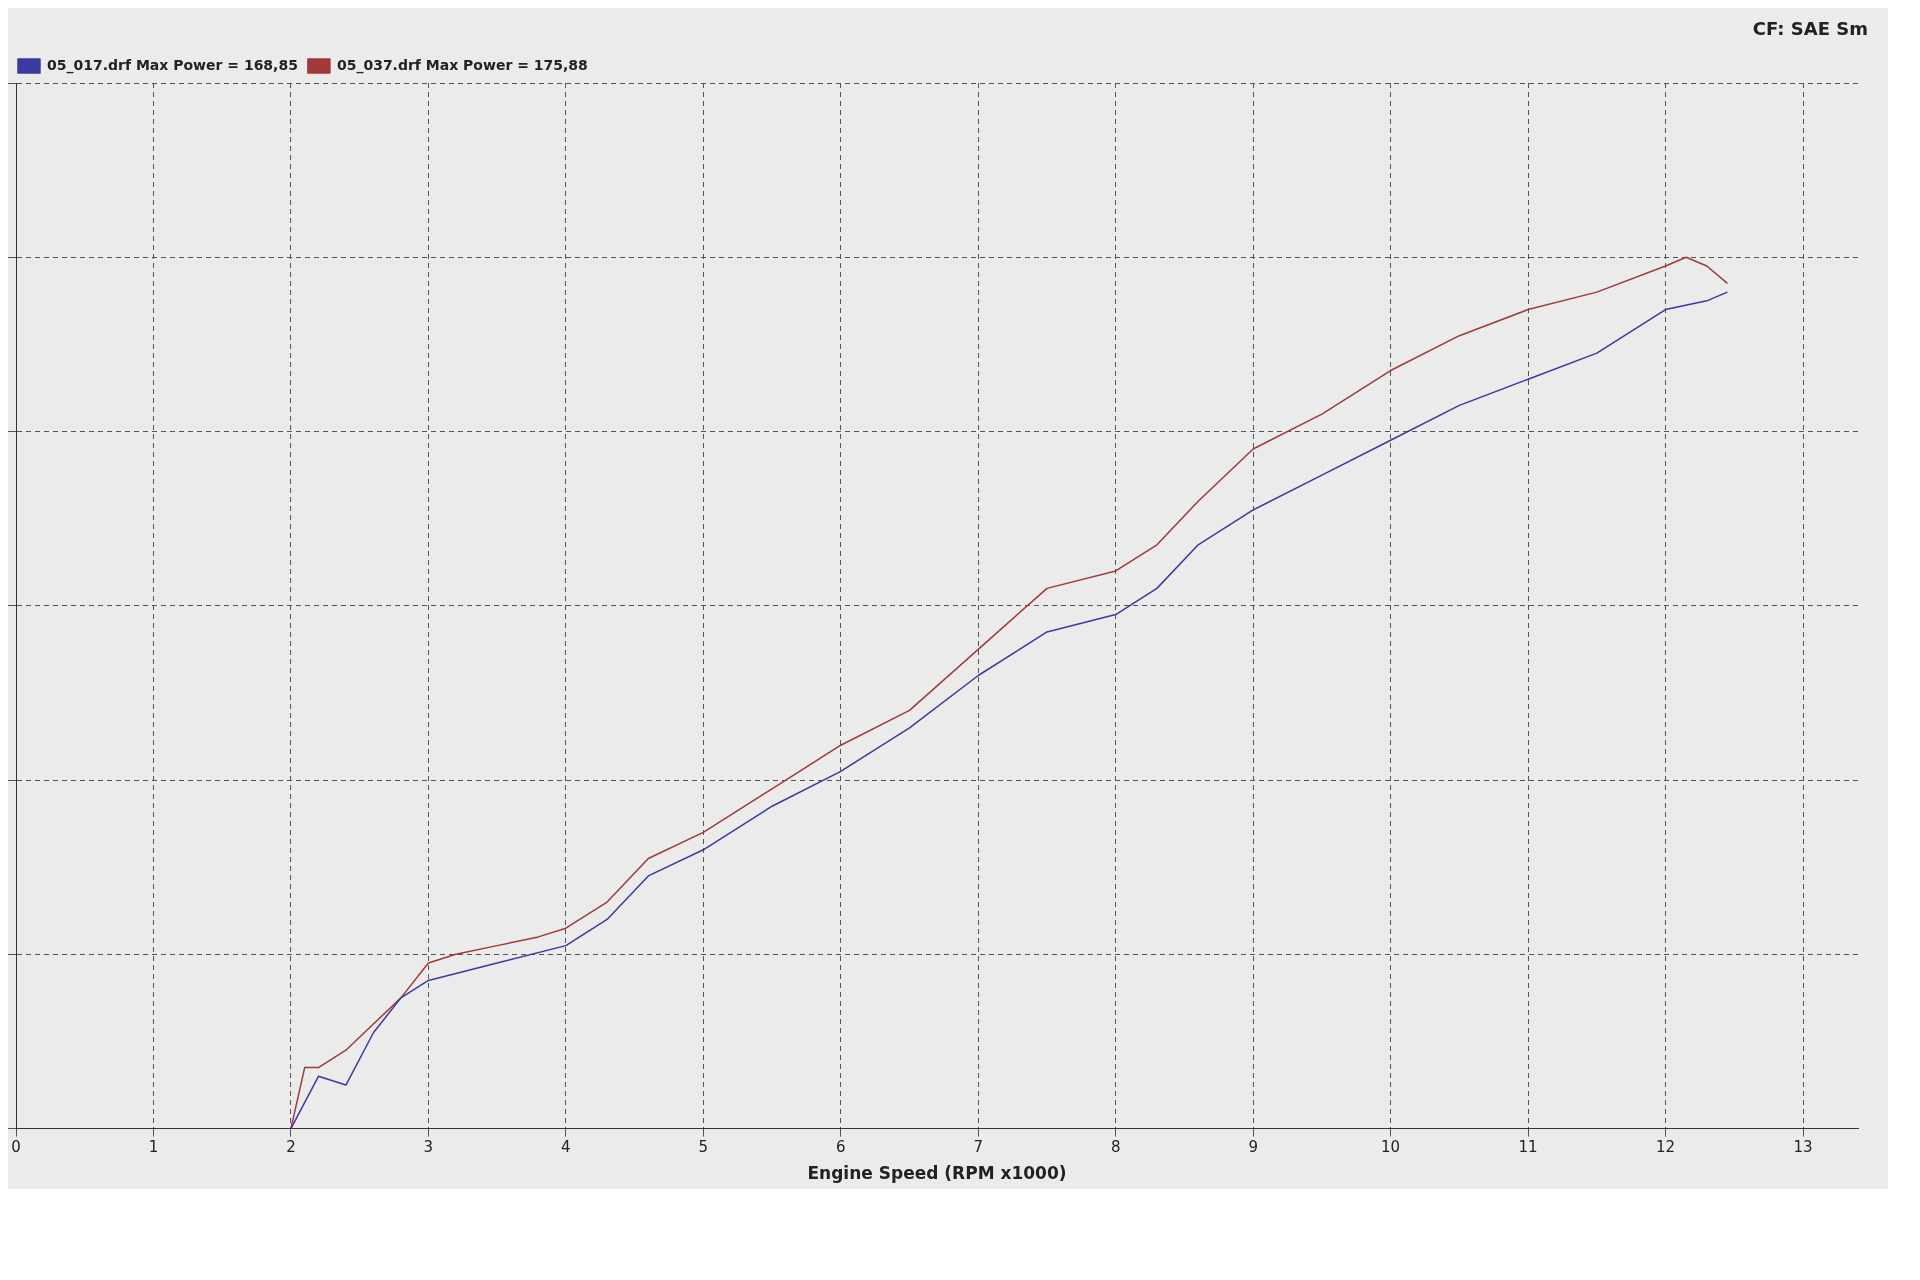 This screenshot has width=1920, height=1280. What do you see at coordinates (1253, 1147) in the screenshot?
I see `x-tick-label: 9` at bounding box center [1253, 1147].